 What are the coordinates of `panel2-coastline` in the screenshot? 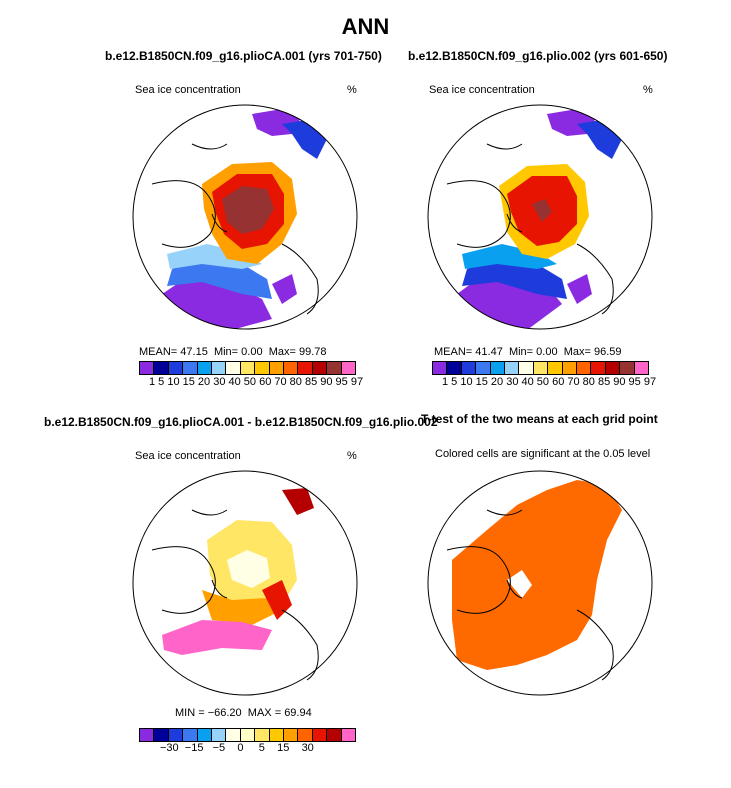 It's located at (530, 229).